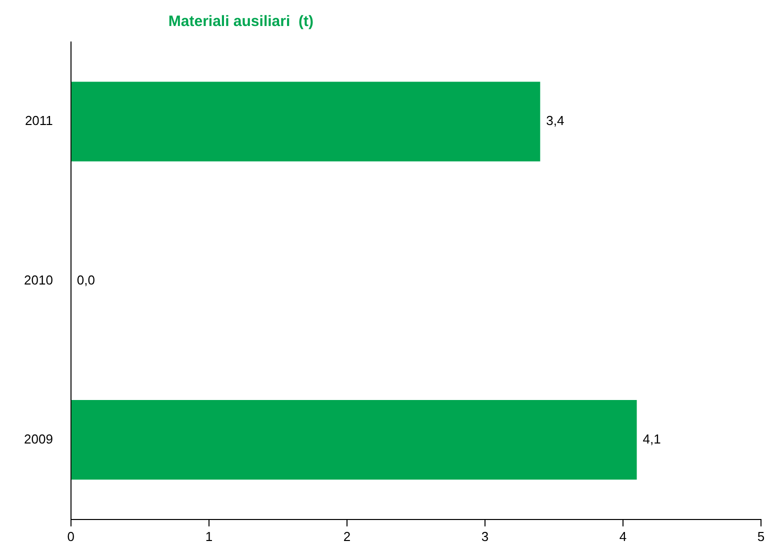 The image size is (777, 560). Describe the element at coordinates (485, 536) in the screenshot. I see `x-tick-label: 3` at that location.